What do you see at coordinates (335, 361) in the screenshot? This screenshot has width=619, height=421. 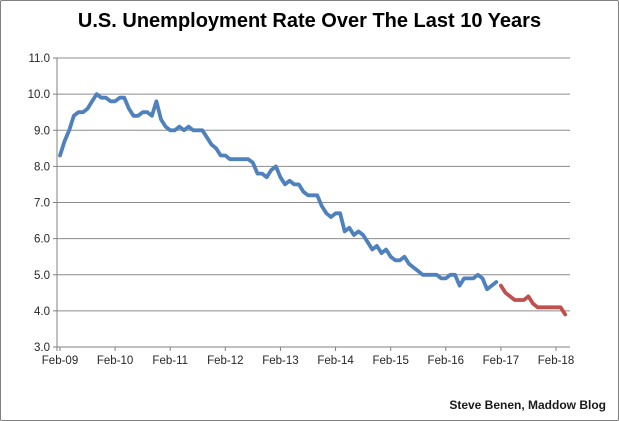 I see `x-tick-label: Feb-14` at bounding box center [335, 361].